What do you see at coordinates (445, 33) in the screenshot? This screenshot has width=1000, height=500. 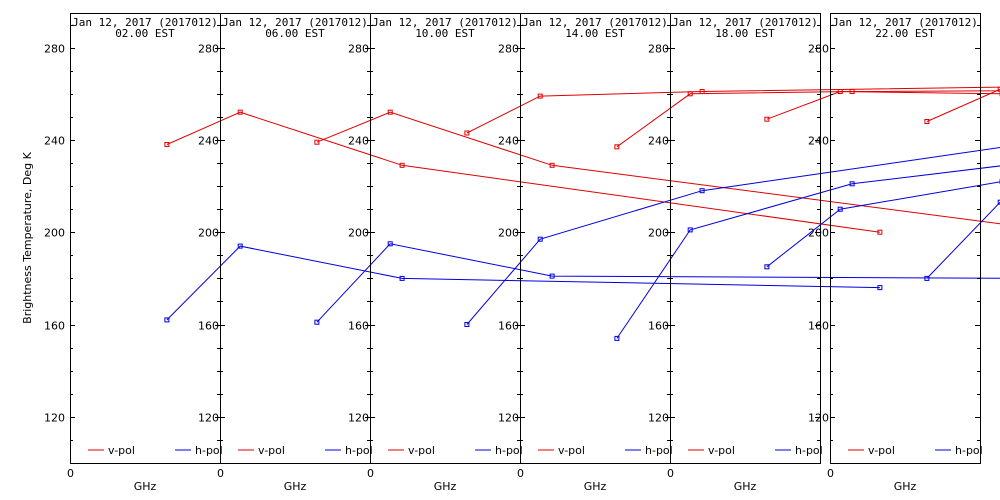 I see `panel-title-time: 10.00 EST` at bounding box center [445, 33].